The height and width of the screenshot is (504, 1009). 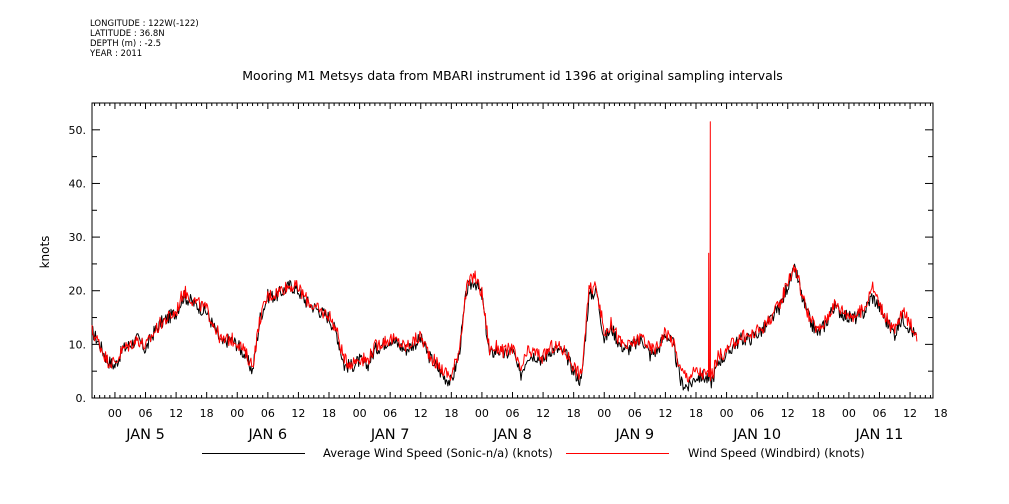 What do you see at coordinates (78, 183) in the screenshot?
I see `y-tick-label: 40.` at bounding box center [78, 183].